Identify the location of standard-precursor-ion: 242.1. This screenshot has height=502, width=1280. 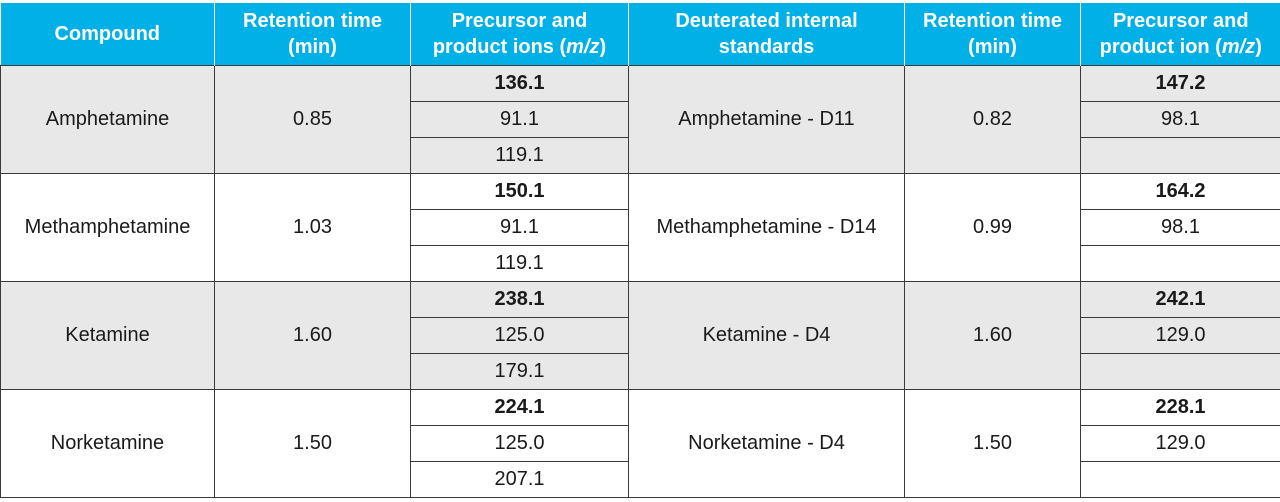
(1180, 299).